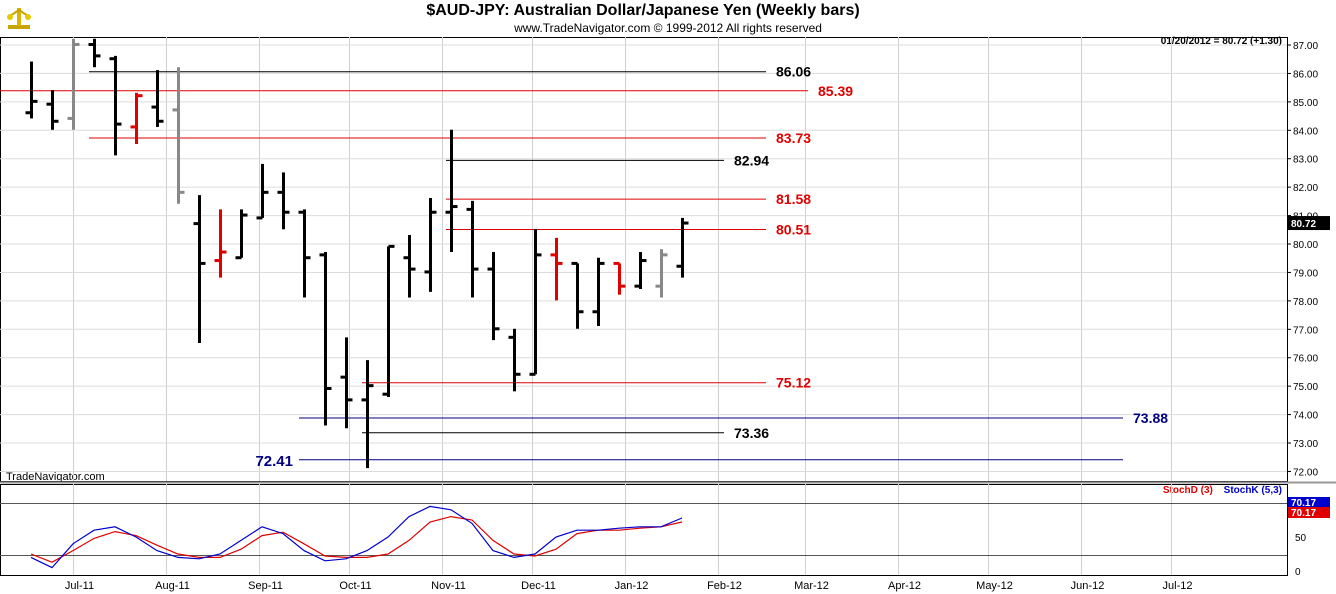 The width and height of the screenshot is (1336, 594). I want to click on y-tick-label: 83.00, so click(1305, 160).